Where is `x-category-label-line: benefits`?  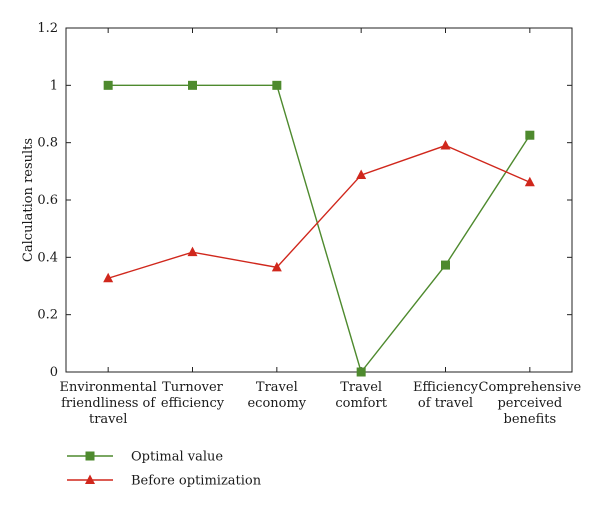 x-category-label-line: benefits is located at coordinates (530, 419).